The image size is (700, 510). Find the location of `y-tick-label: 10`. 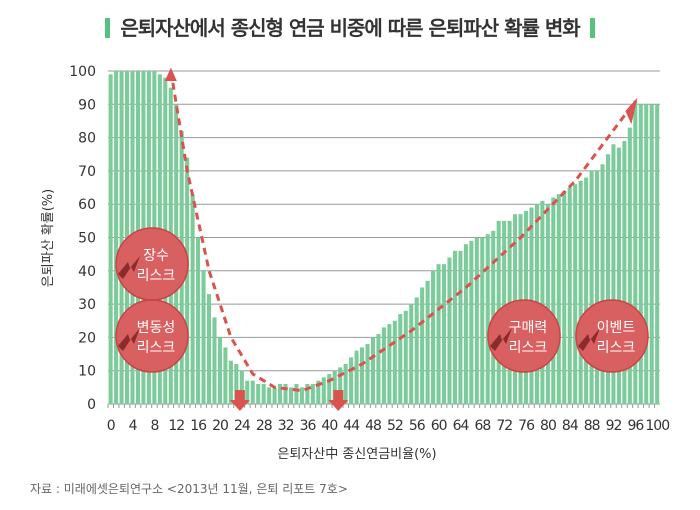

y-tick-label: 10 is located at coordinates (87, 372).